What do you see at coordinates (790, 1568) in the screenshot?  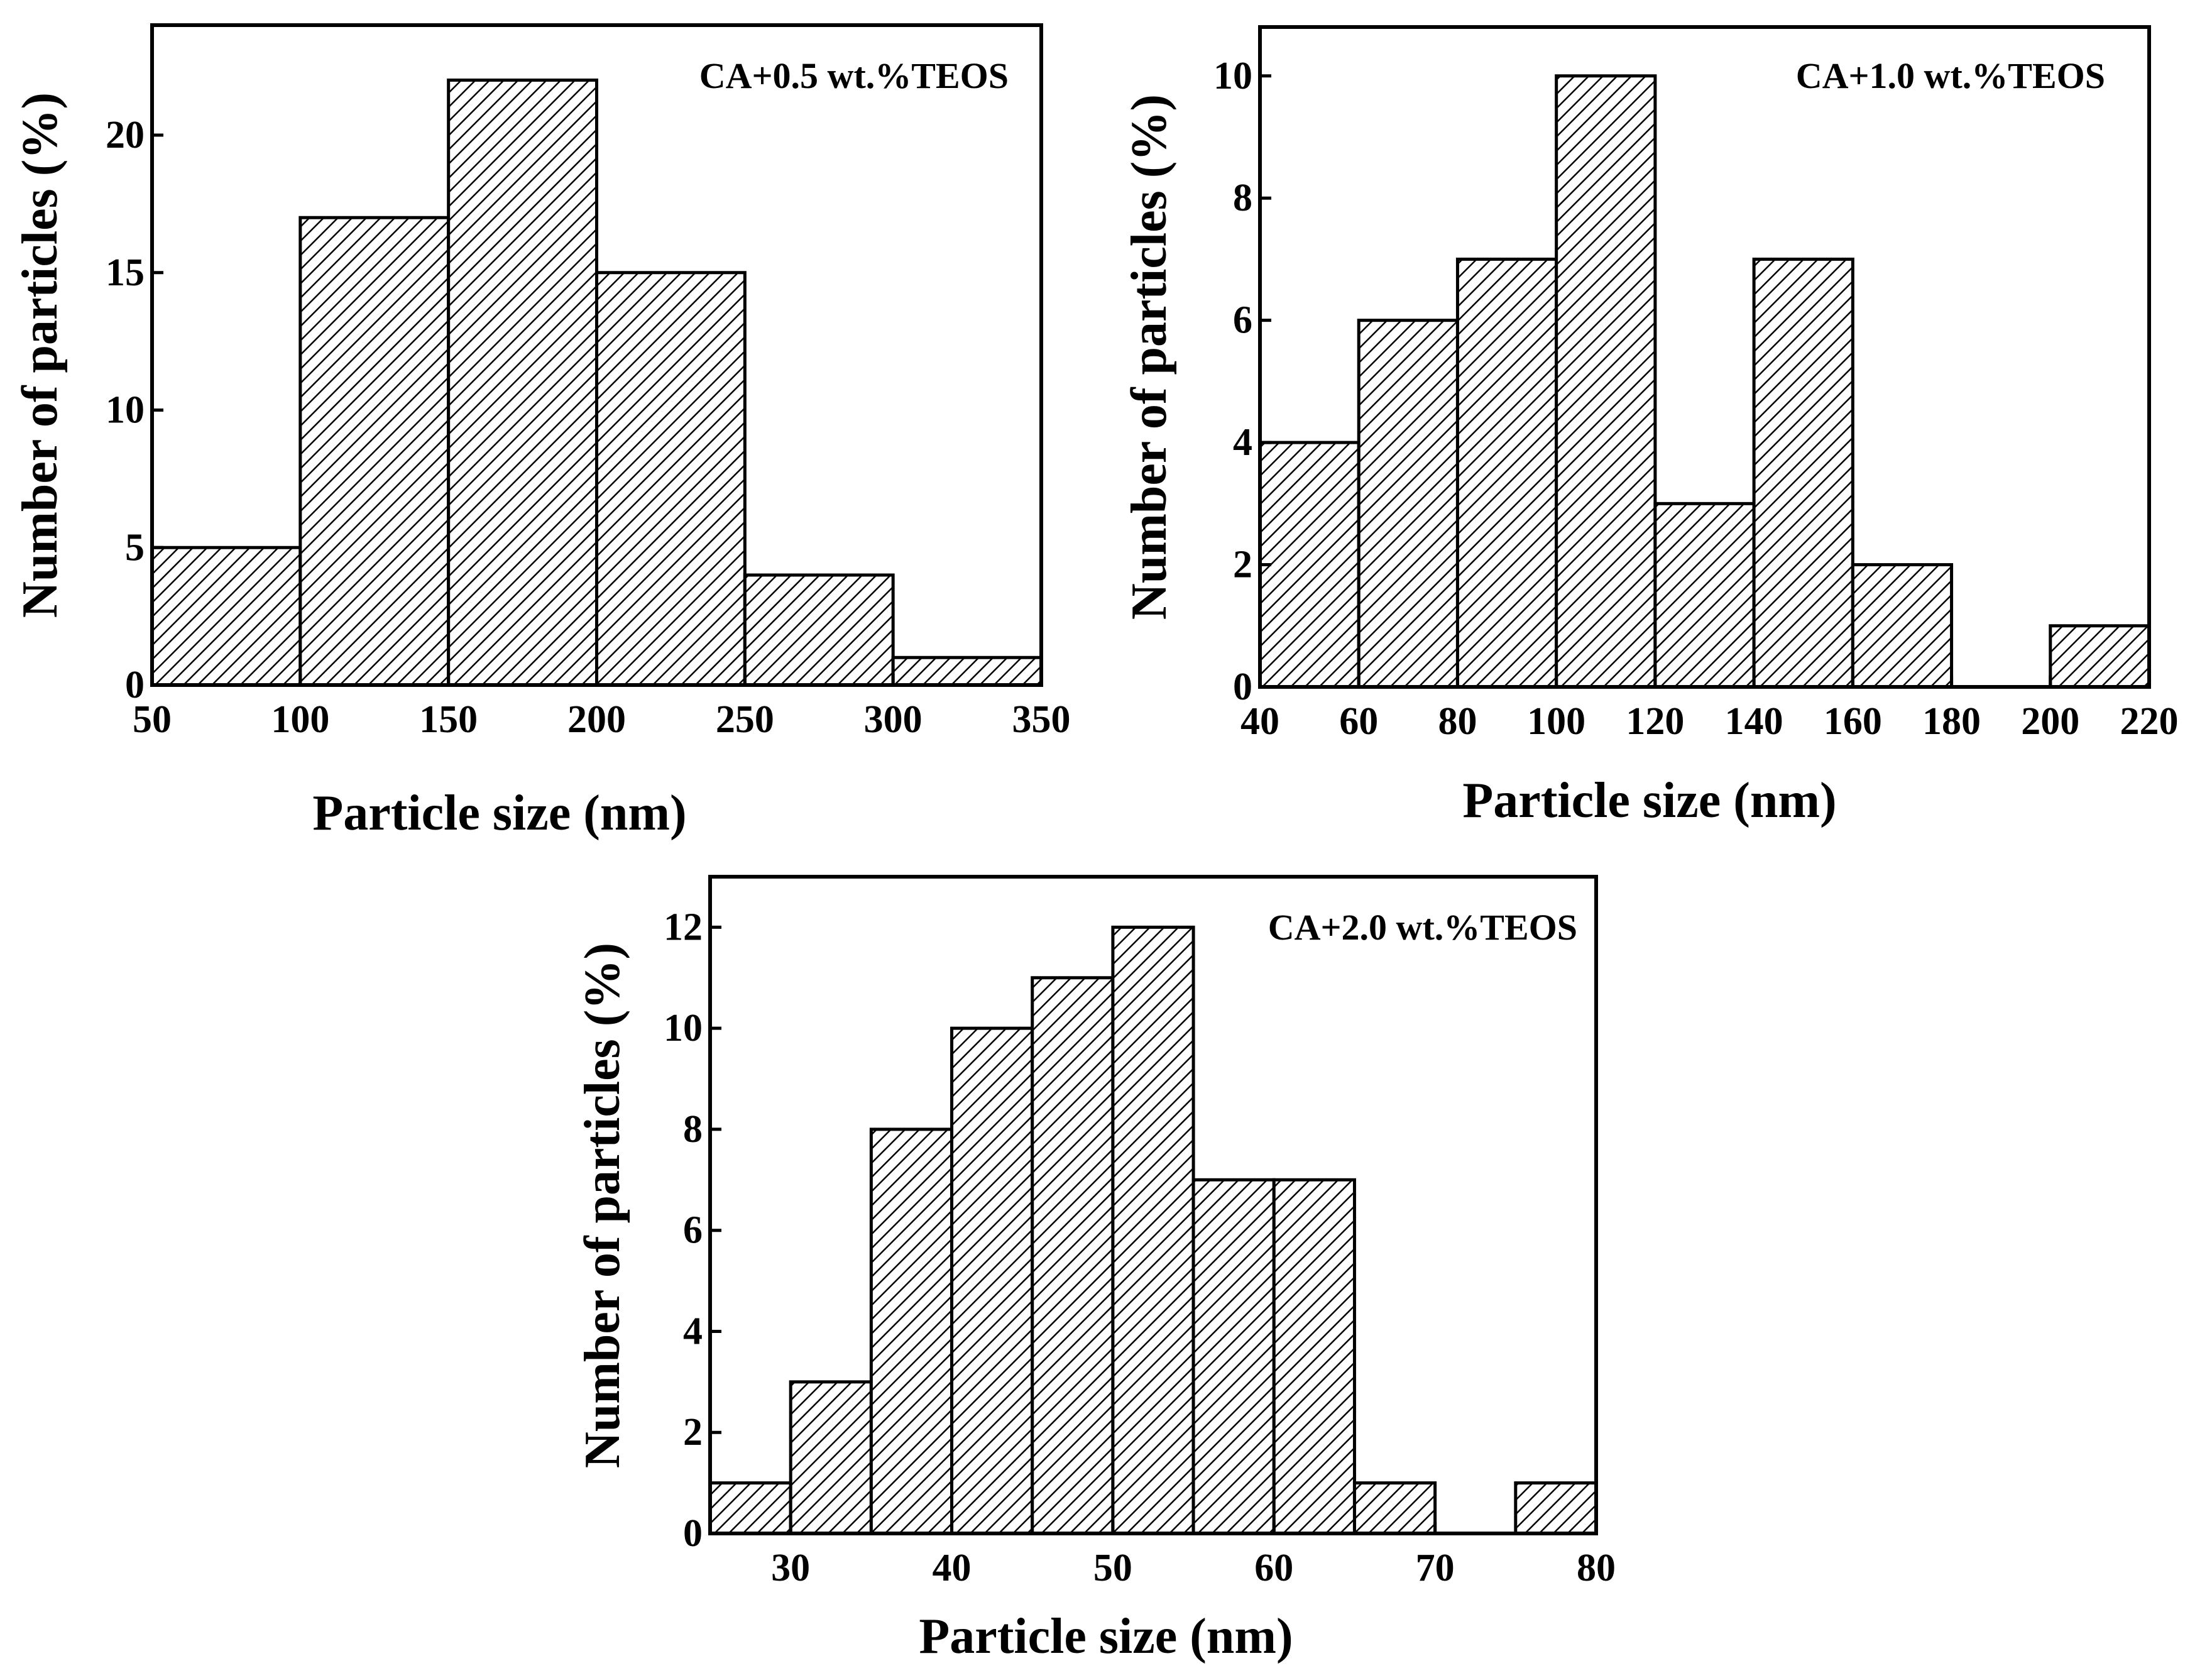 I see `x-tick-label: 30` at bounding box center [790, 1568].